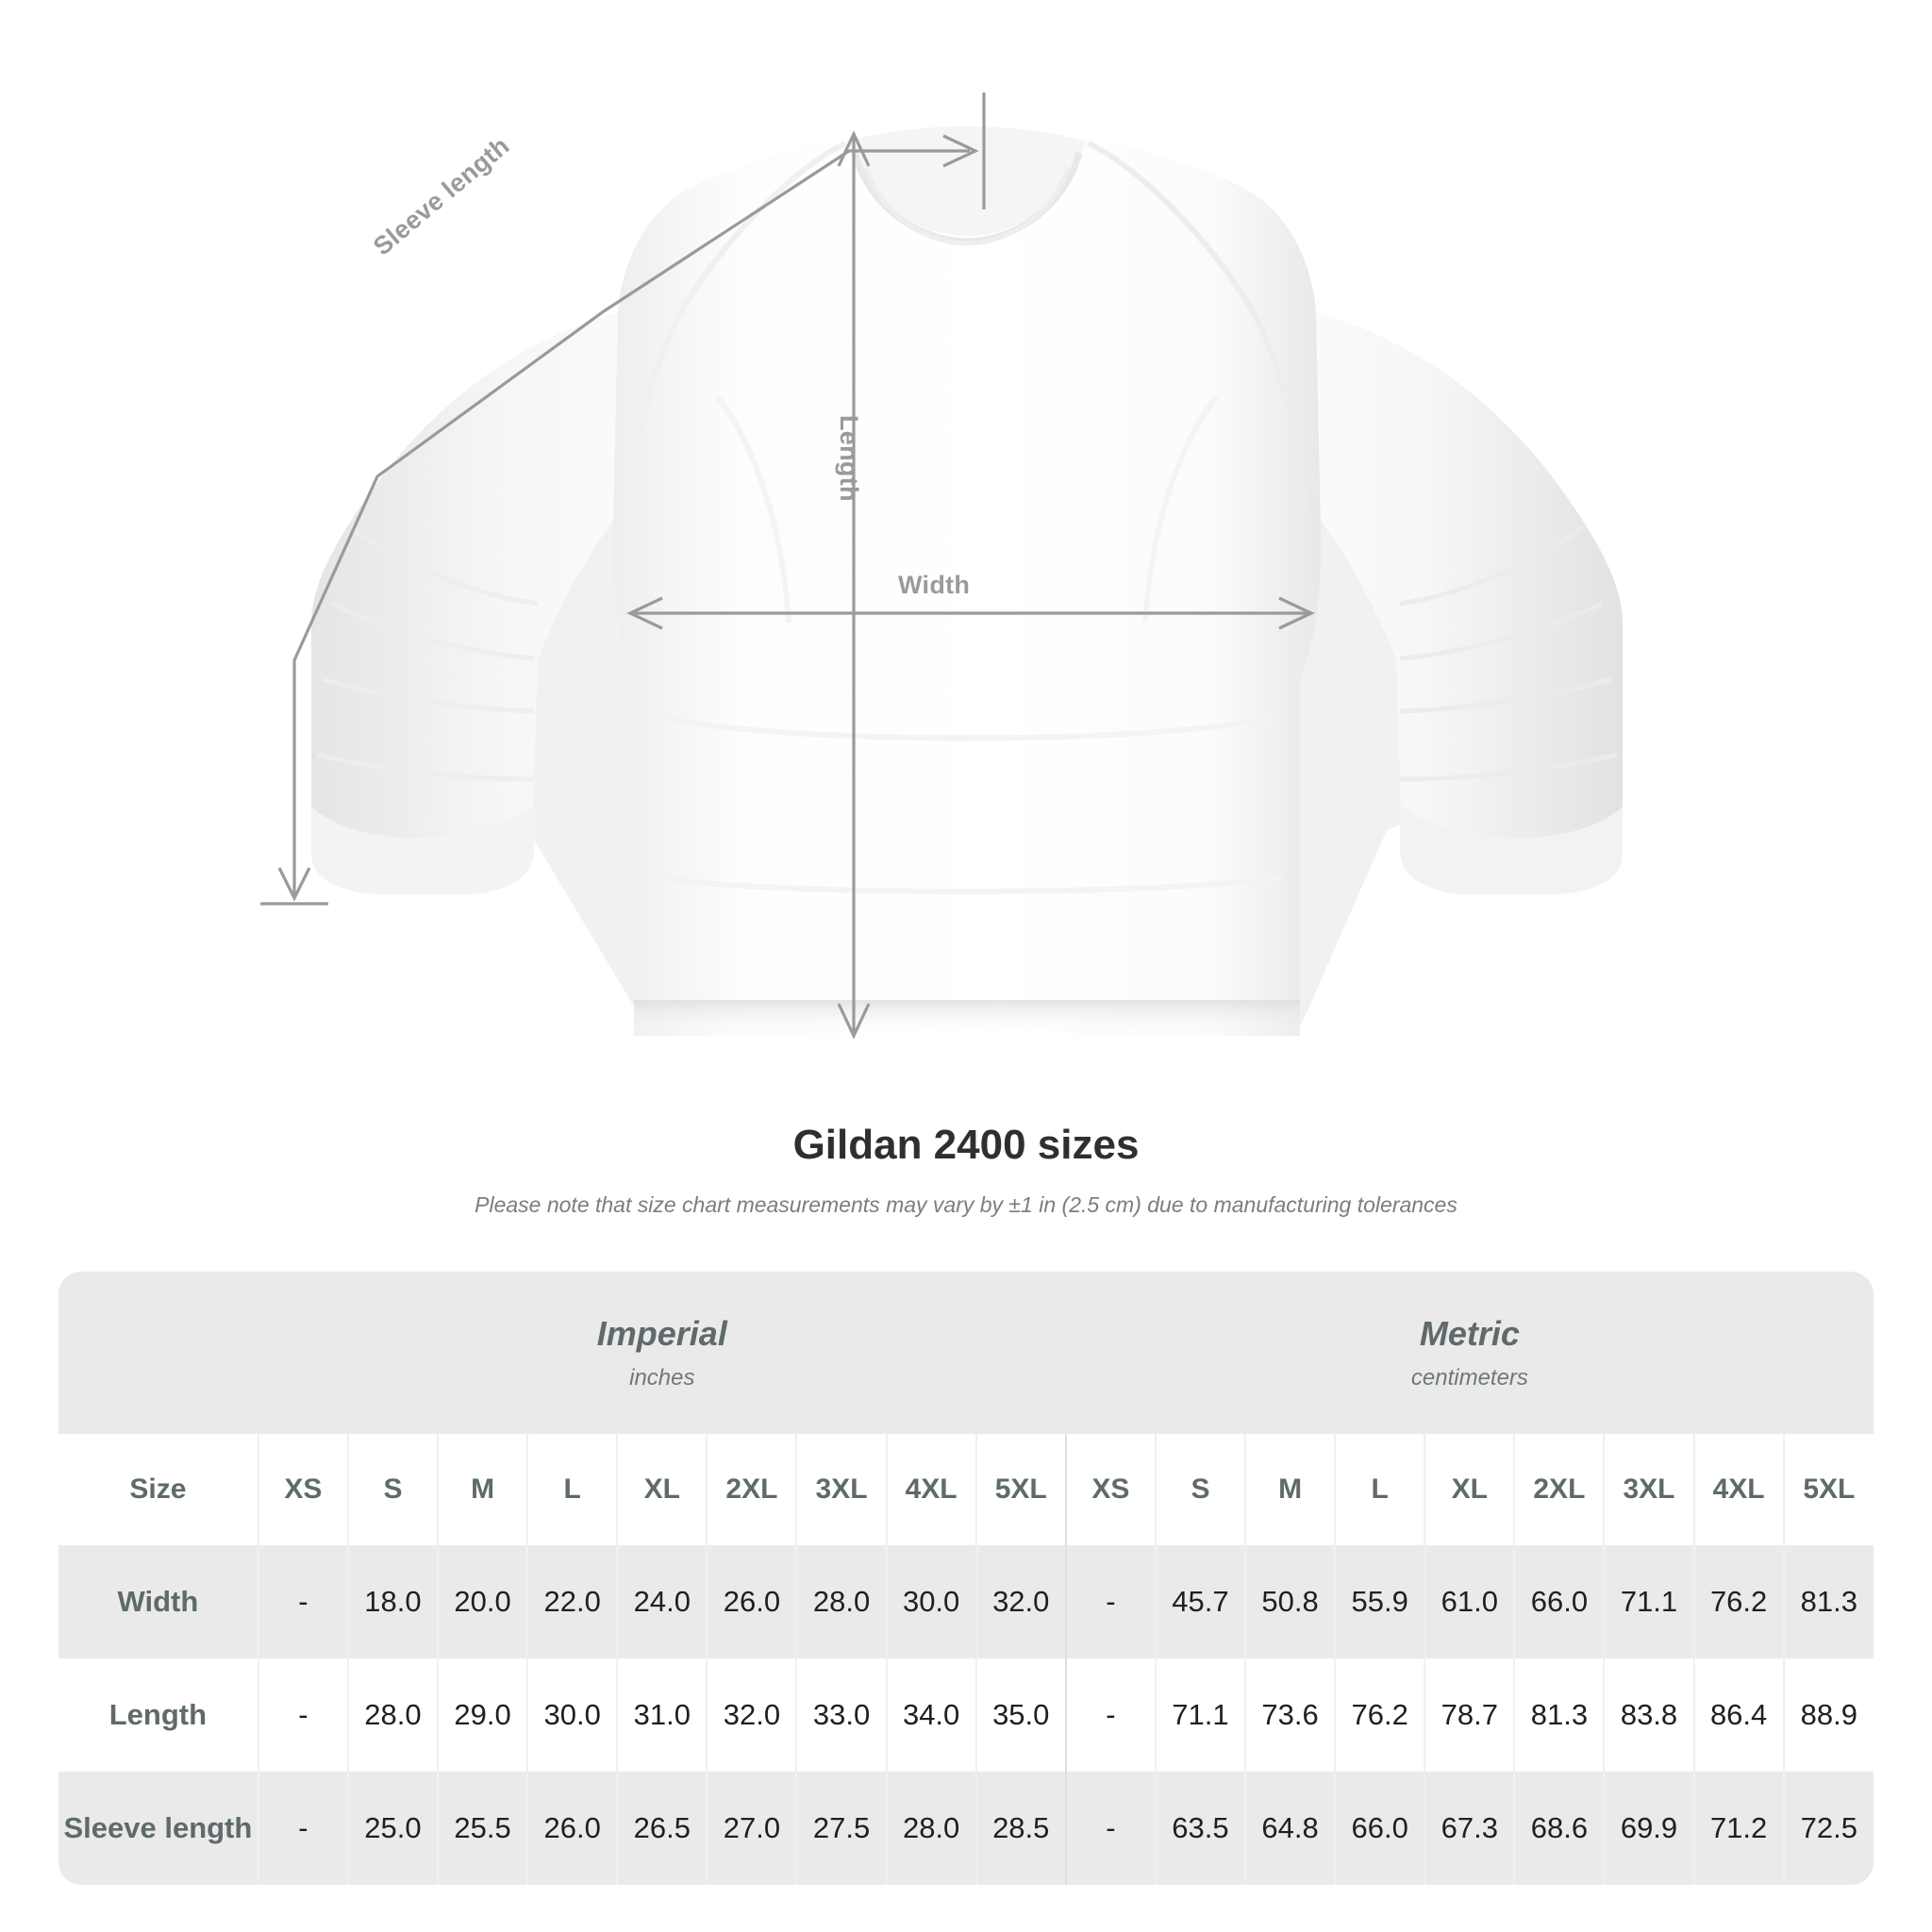 The image size is (1932, 1932). I want to click on body-folds, so click(967, 644).